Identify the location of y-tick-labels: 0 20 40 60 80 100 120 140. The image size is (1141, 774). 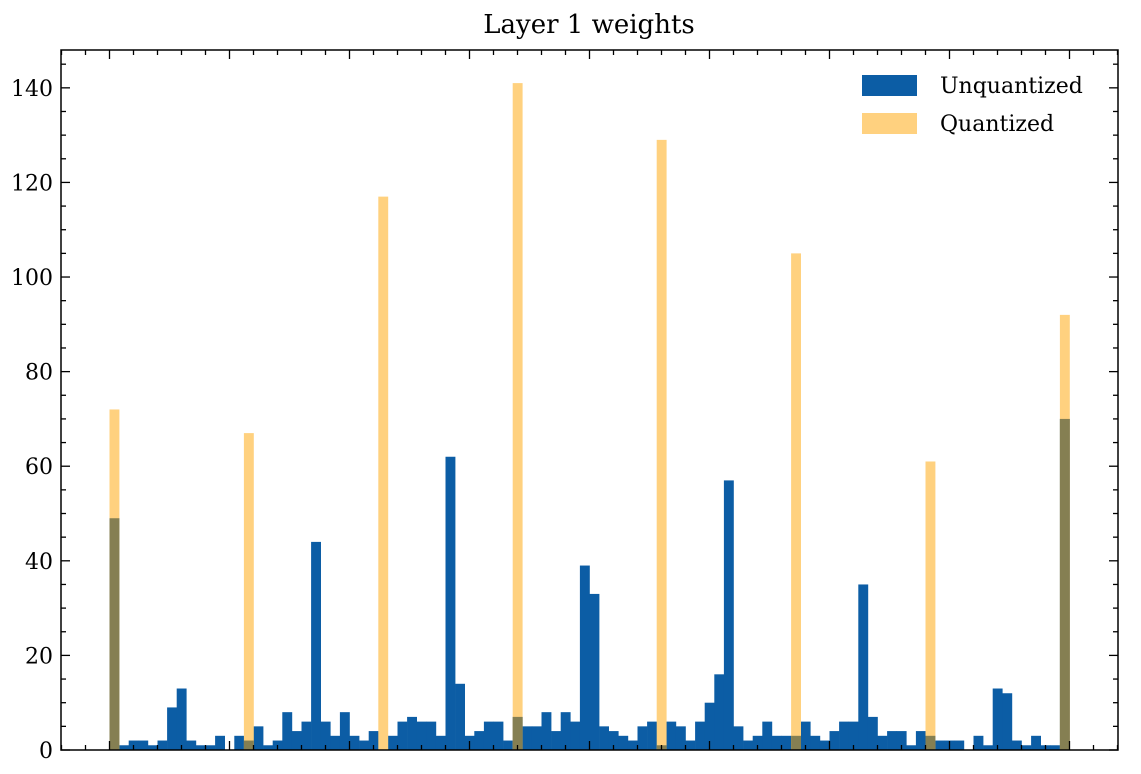
(32, 420).